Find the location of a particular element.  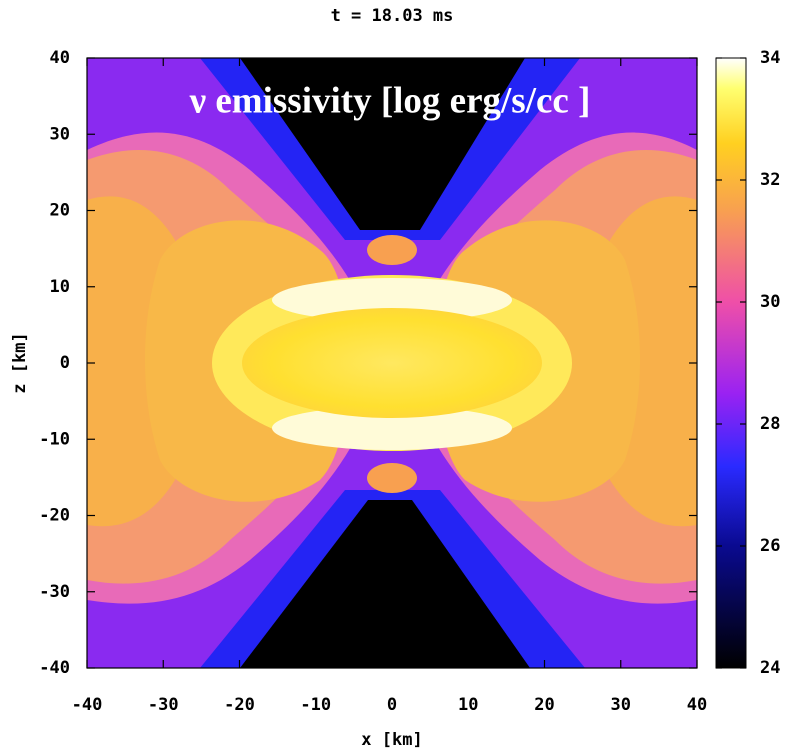

y-tick-label: 40 is located at coordinates (60, 58).